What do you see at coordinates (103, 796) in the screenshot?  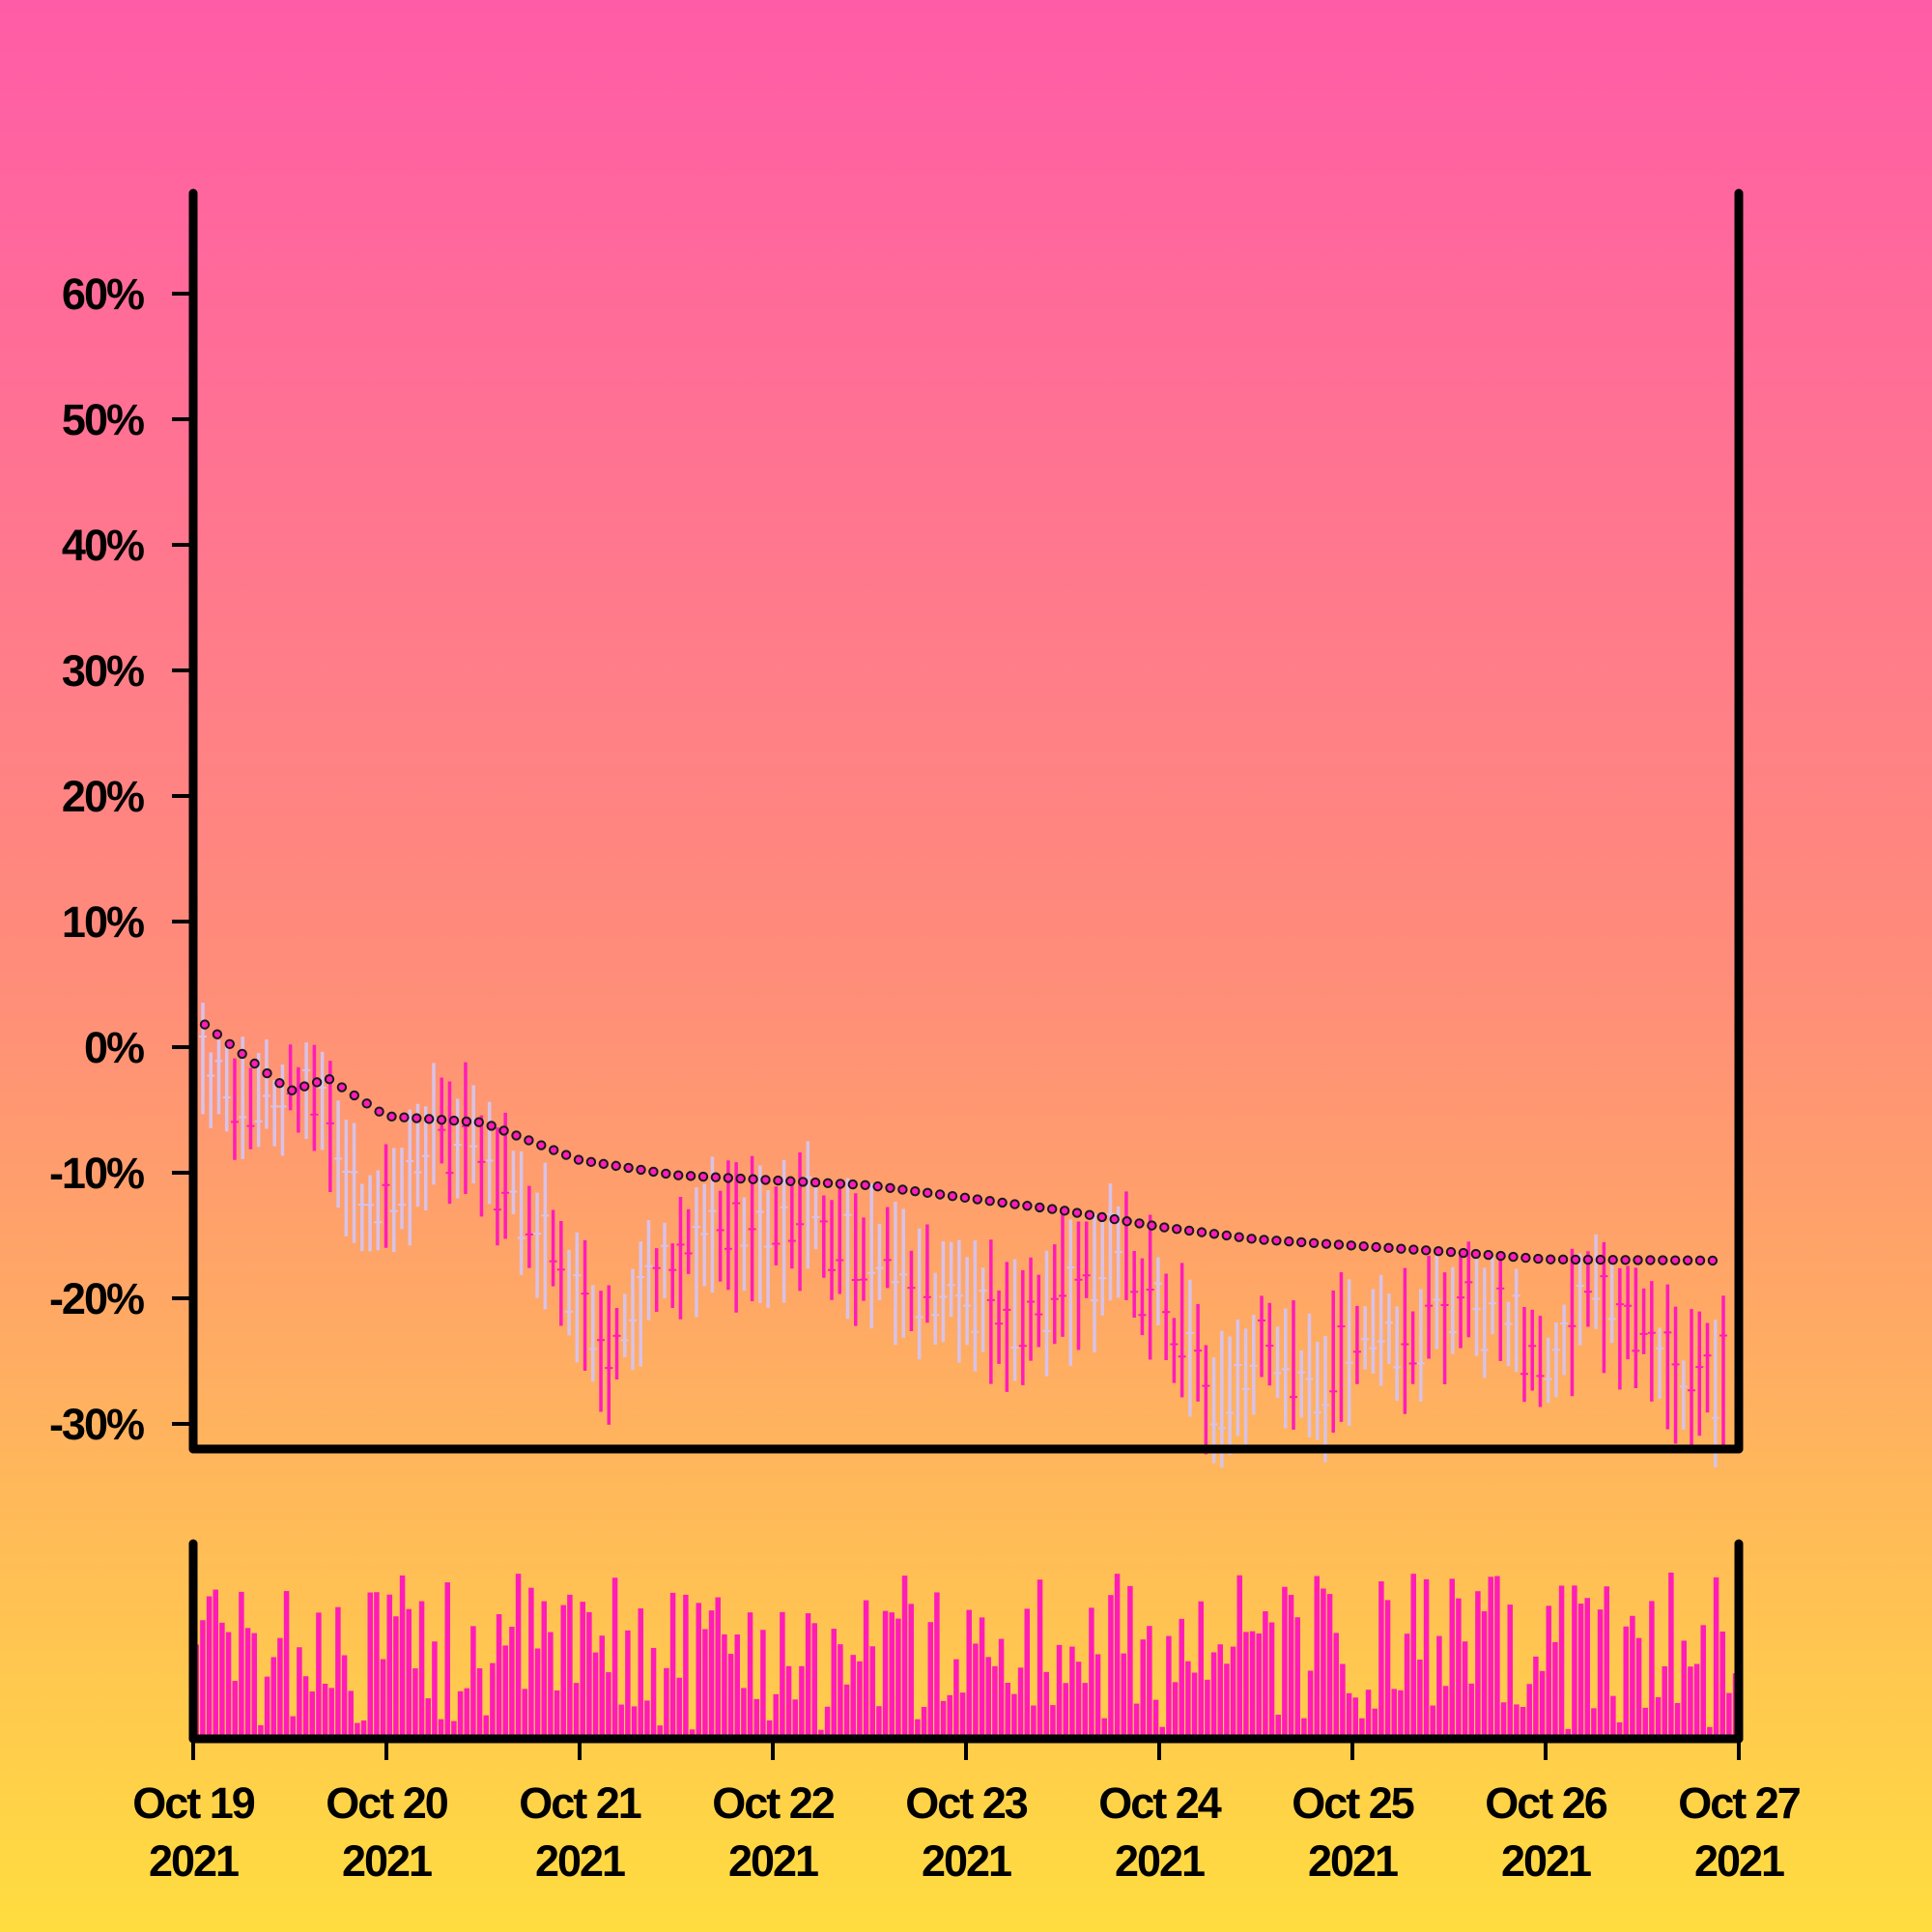 I see `y-tick-label: 20%` at bounding box center [103, 796].